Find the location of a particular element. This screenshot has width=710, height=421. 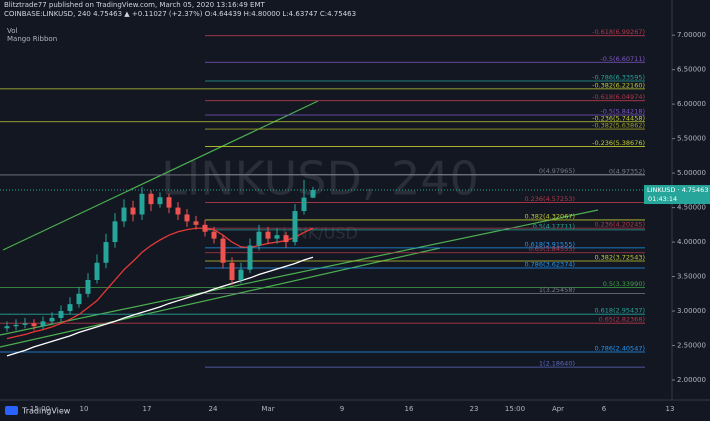

fib-label: -0.786(6.33595) is located at coordinates (618, 77).